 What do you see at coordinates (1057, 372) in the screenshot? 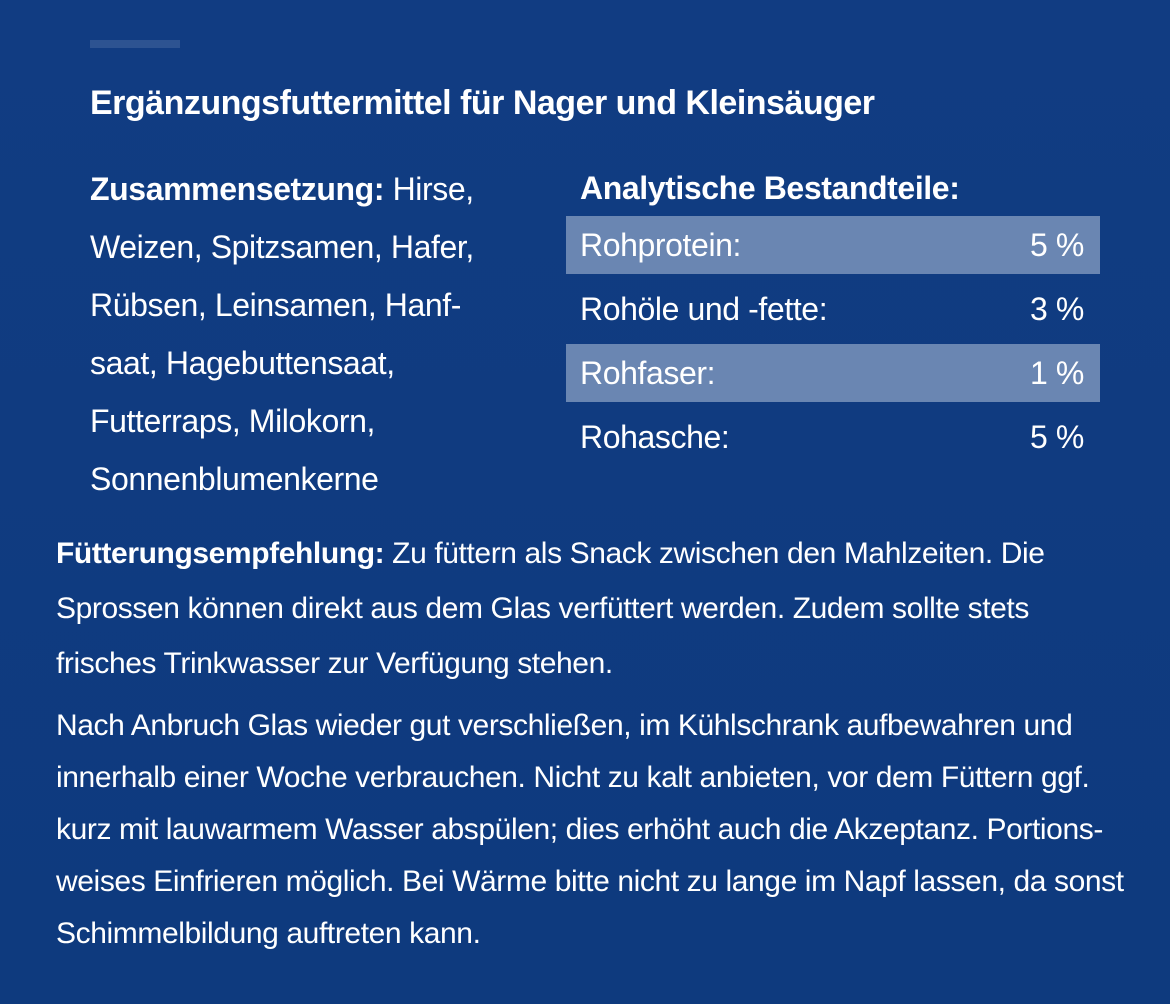
I see `row-value: 1 %` at bounding box center [1057, 372].